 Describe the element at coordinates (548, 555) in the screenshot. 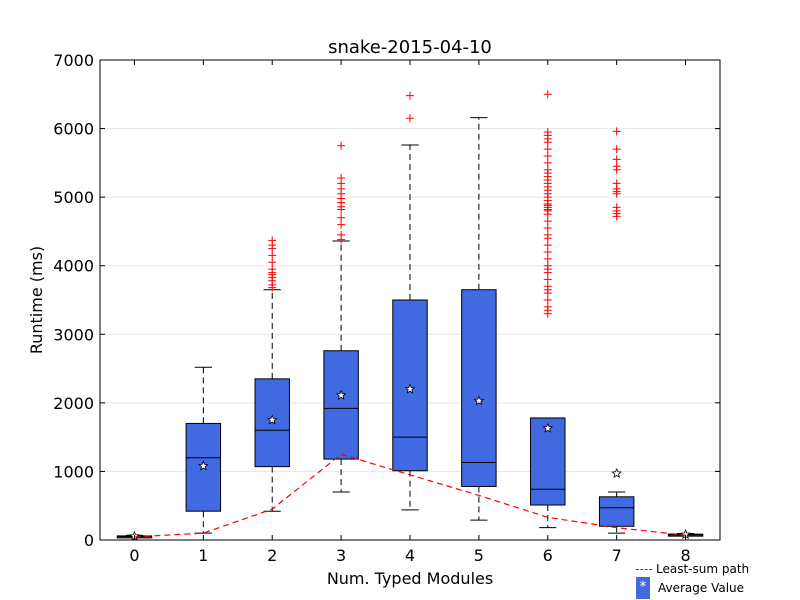

I see `x-tick-label: 6` at that location.